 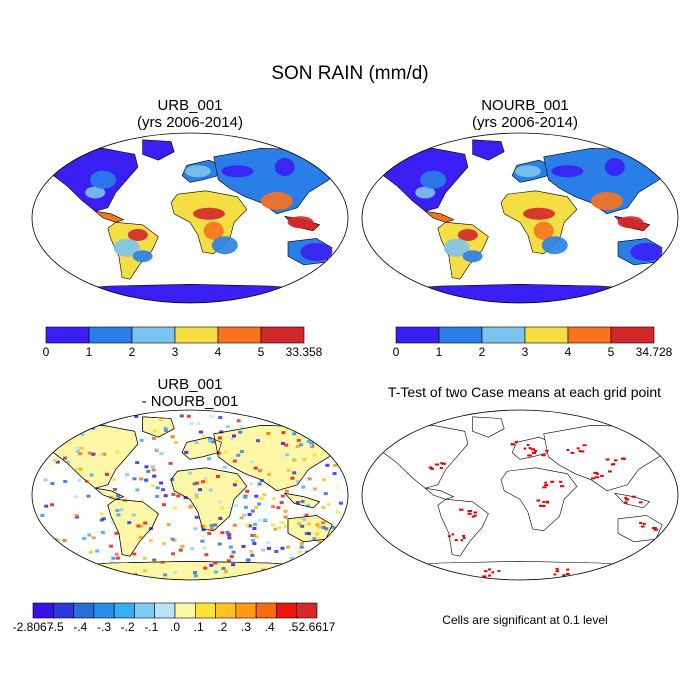 I want to click on colorbar-3-tick-label: .5, so click(x=293, y=627).